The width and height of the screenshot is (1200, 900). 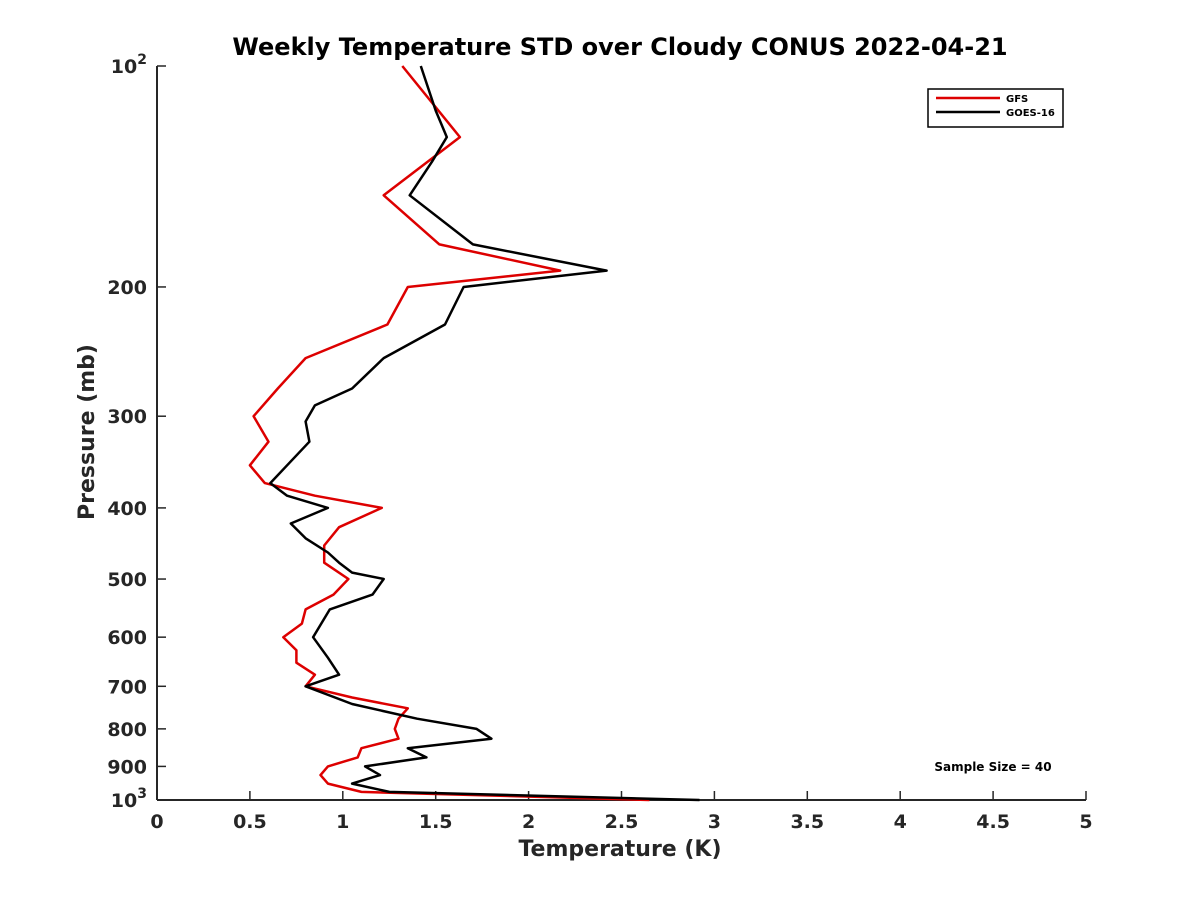 I want to click on x-tick-label: 1, so click(x=342, y=822).